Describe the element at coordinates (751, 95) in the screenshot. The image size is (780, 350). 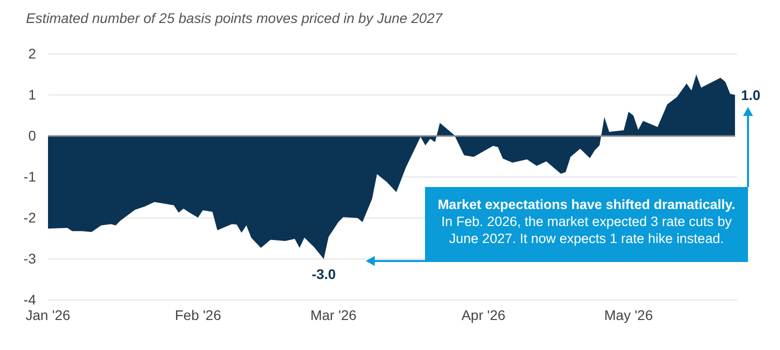
I see `annotation: 1.0` at that location.